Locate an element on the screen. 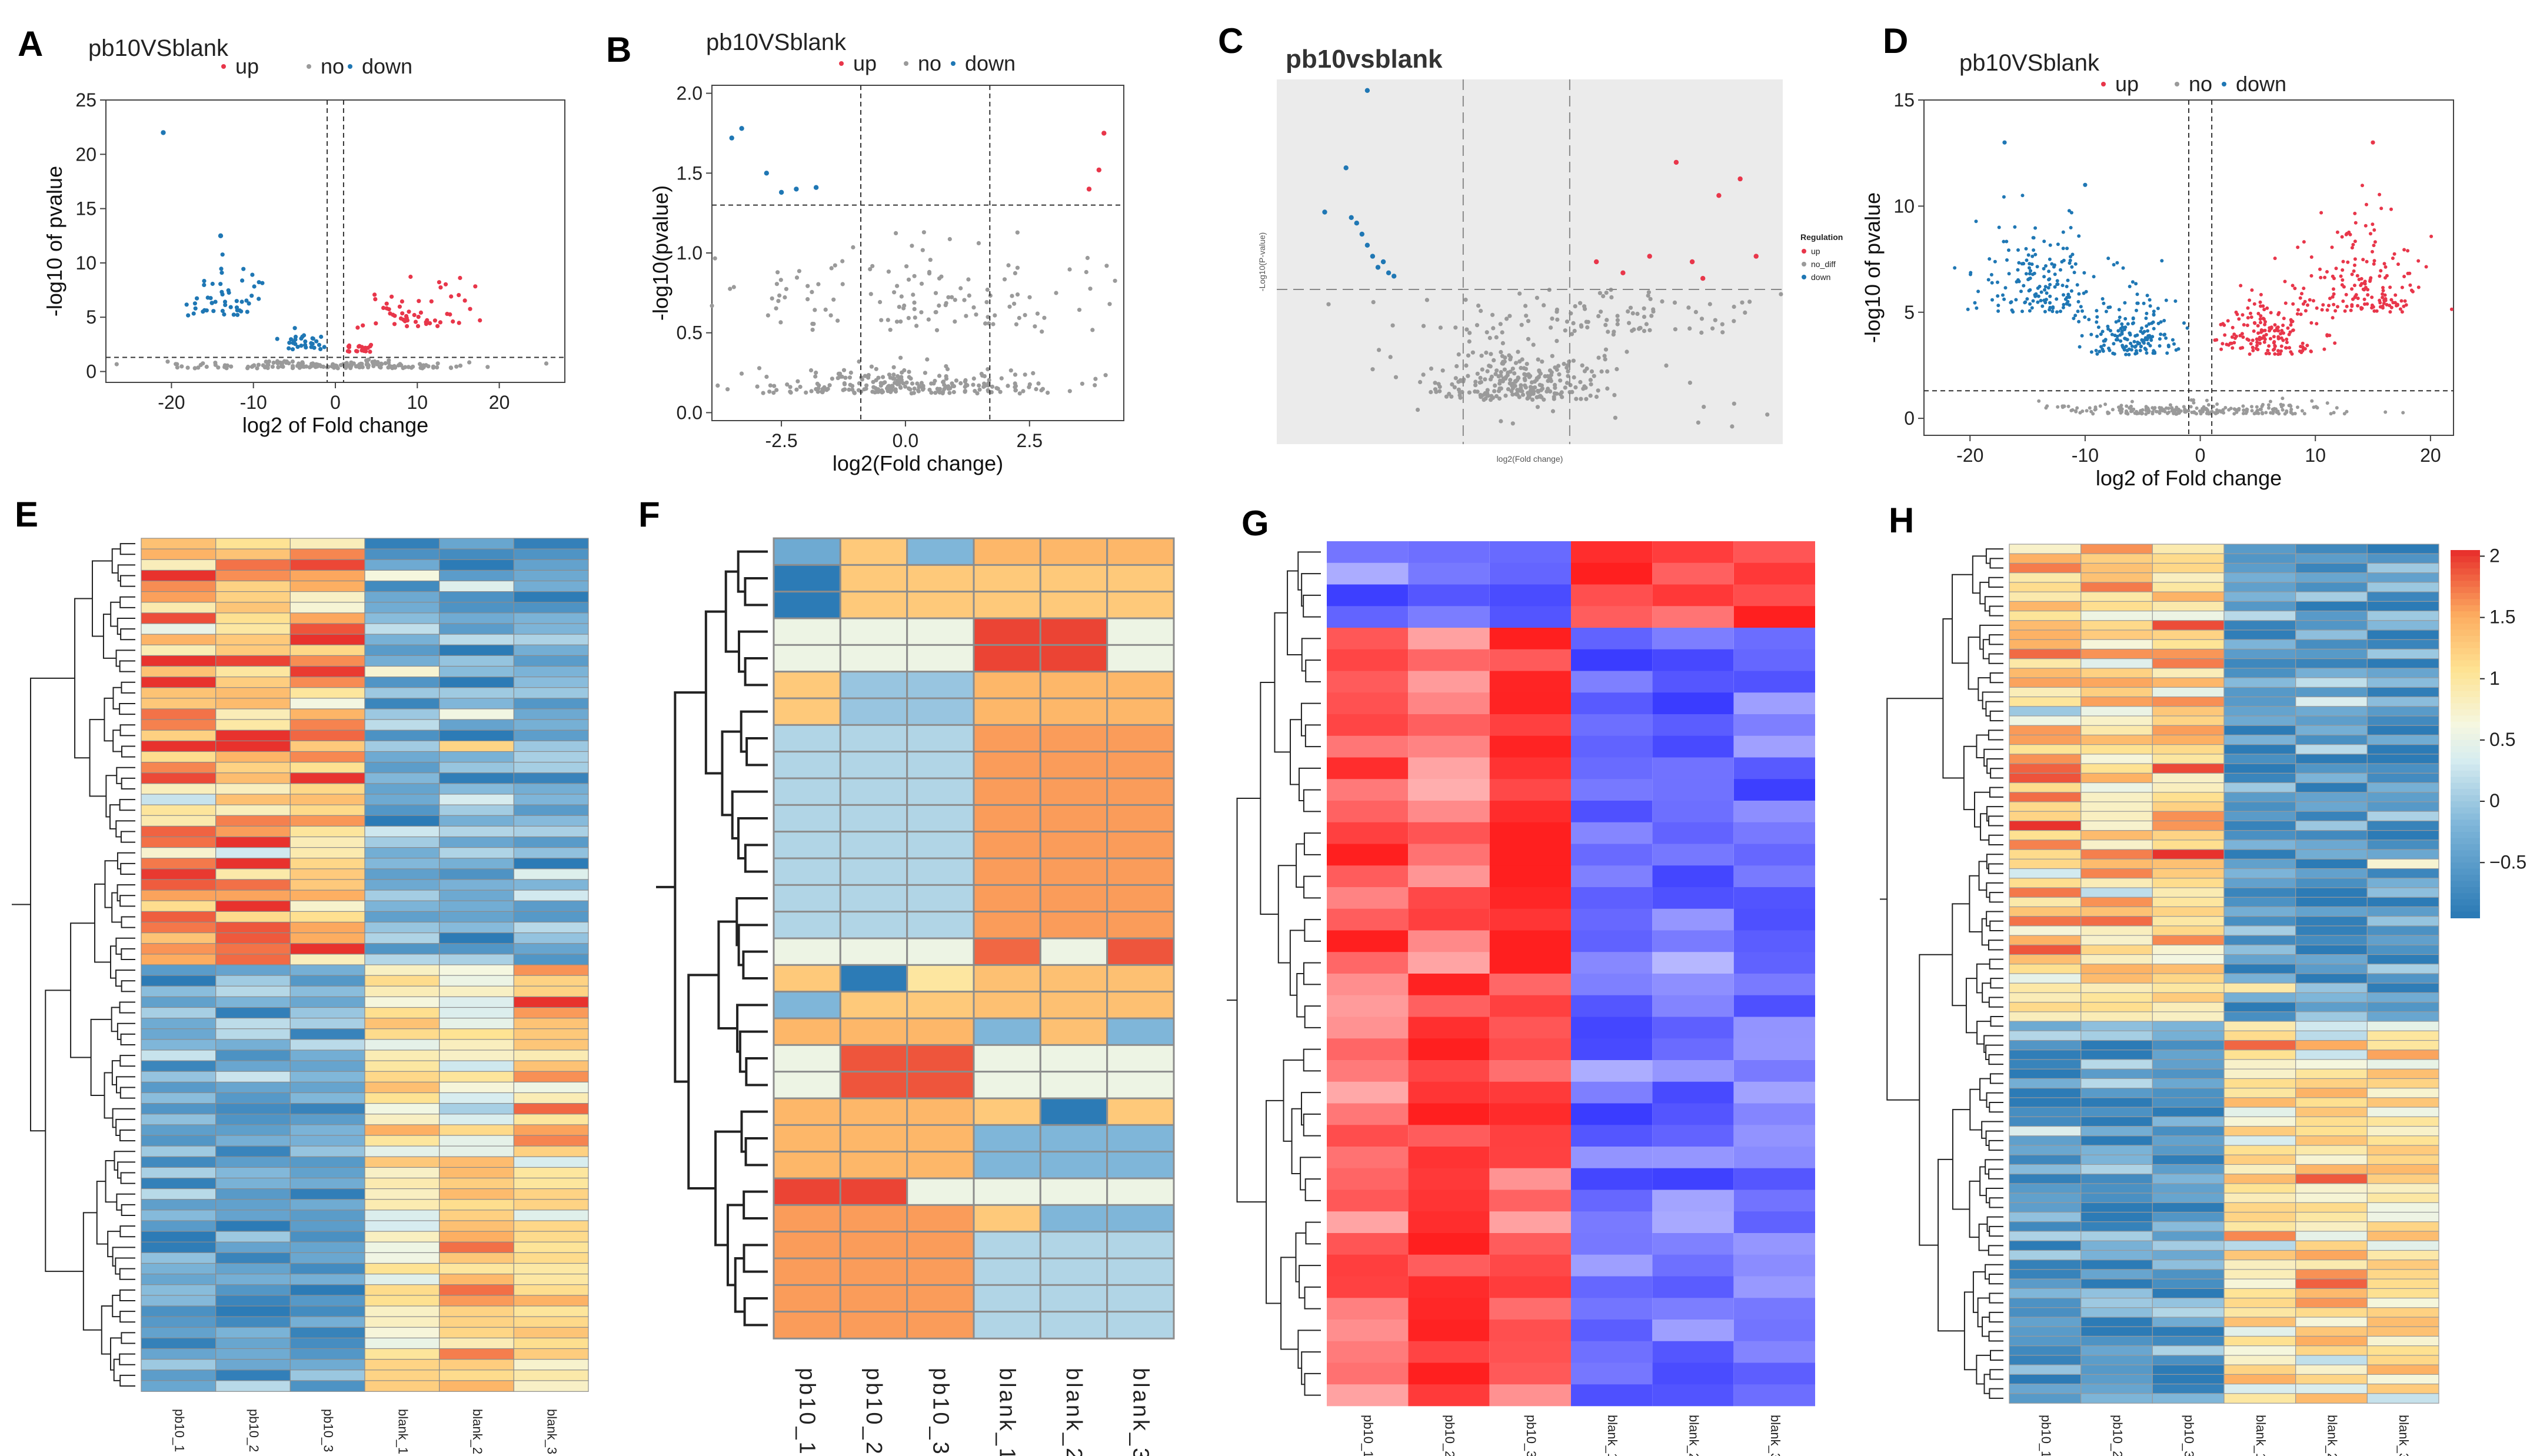 This screenshot has height=1456, width=2530. y-tick-label: 0 is located at coordinates (1909, 418).